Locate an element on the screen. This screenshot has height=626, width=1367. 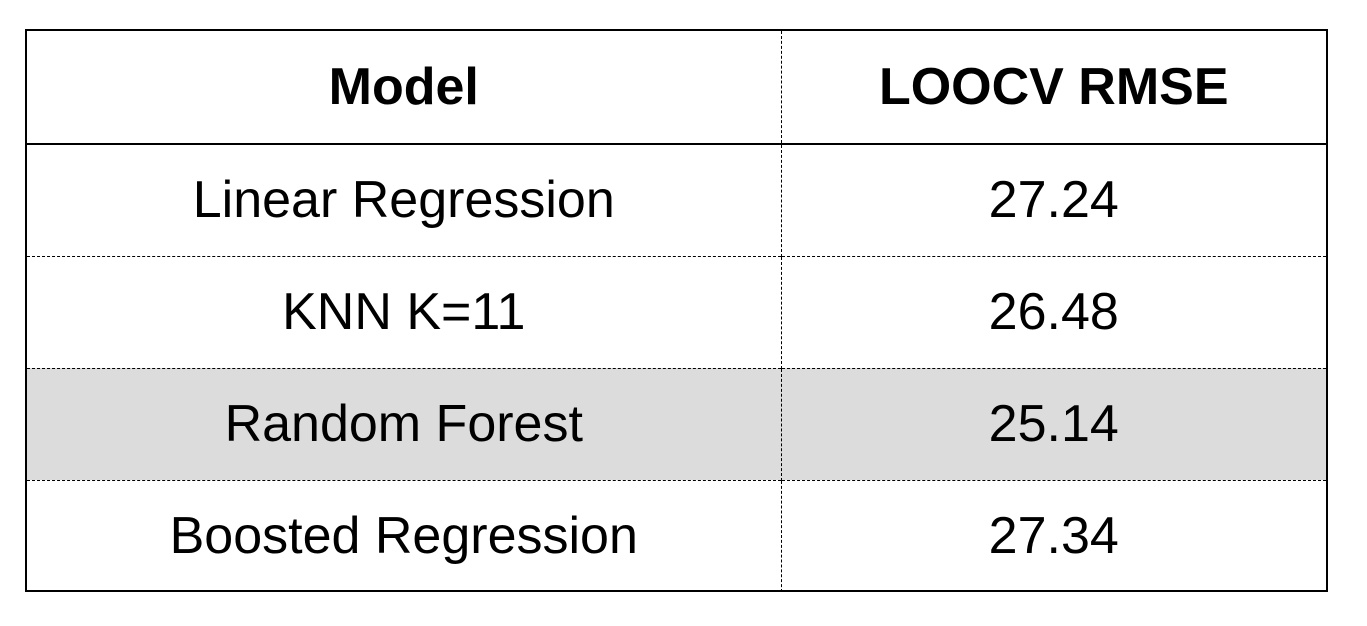
cell-loocv-rmse: 27.24 is located at coordinates (1053, 200).